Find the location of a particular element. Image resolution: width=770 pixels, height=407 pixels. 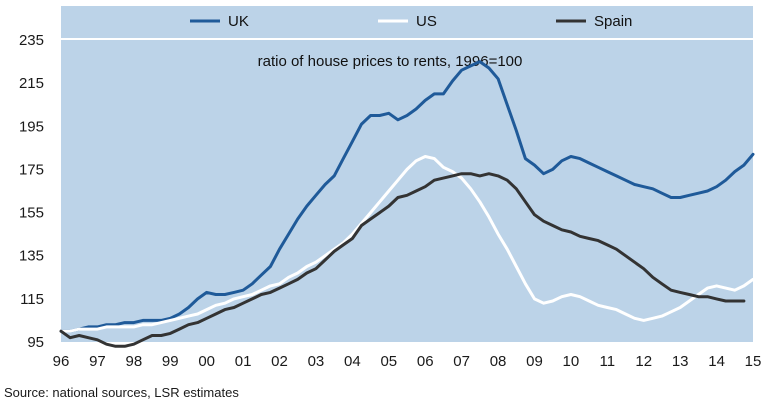

legend: UK US Spain is located at coordinates (411, 21).